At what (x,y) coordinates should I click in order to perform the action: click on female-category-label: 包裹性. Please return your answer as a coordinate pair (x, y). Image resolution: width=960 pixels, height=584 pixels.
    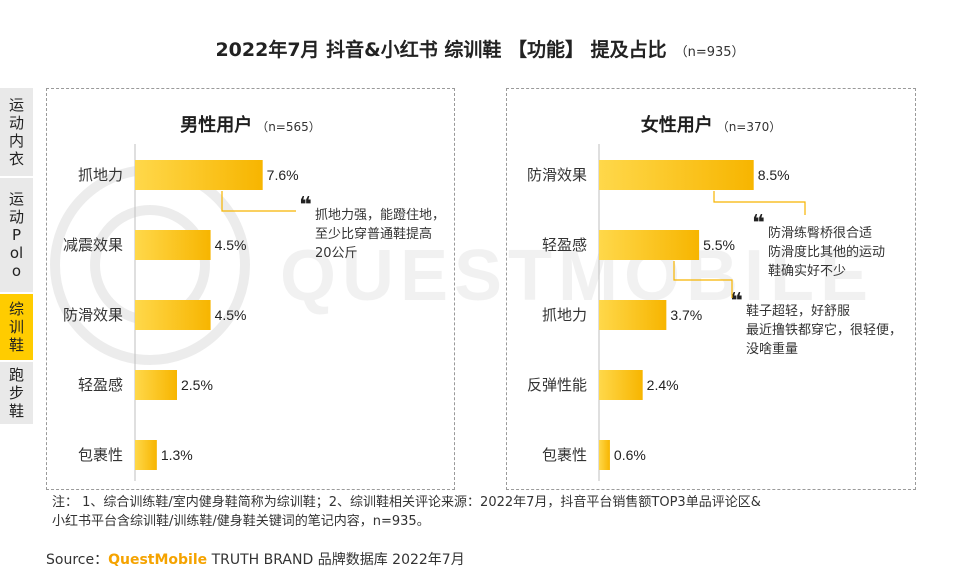
    Looking at the image, I should click on (564, 455).